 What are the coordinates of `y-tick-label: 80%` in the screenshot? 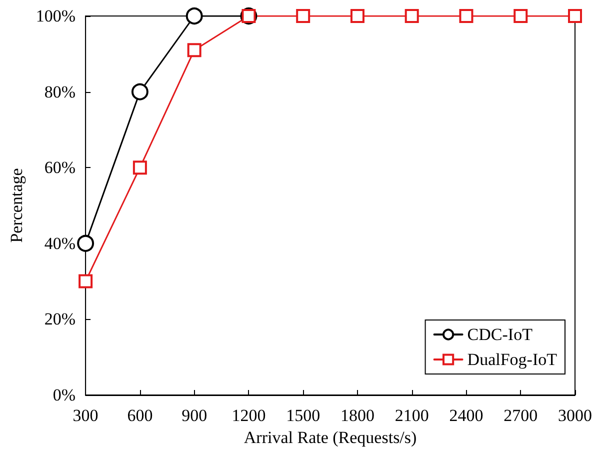 It's located at (60, 92).